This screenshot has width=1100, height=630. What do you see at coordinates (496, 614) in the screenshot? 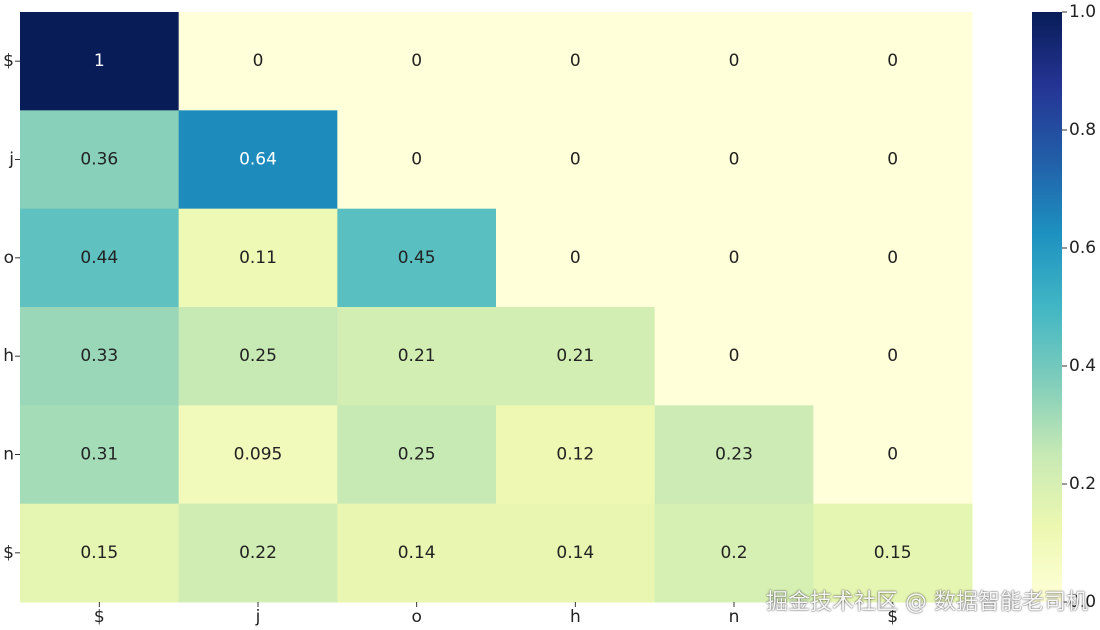
I see `x-axis-ticks: $ j o h n $` at bounding box center [496, 614].